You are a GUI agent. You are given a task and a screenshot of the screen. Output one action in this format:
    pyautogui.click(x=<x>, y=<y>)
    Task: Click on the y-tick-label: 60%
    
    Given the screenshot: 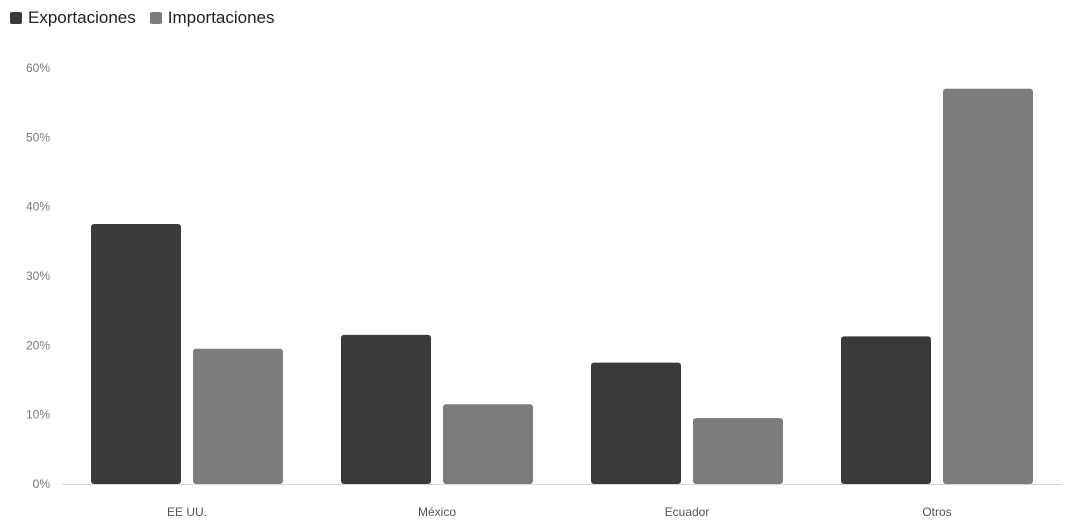 What is the action you would take?
    pyautogui.click(x=38, y=68)
    